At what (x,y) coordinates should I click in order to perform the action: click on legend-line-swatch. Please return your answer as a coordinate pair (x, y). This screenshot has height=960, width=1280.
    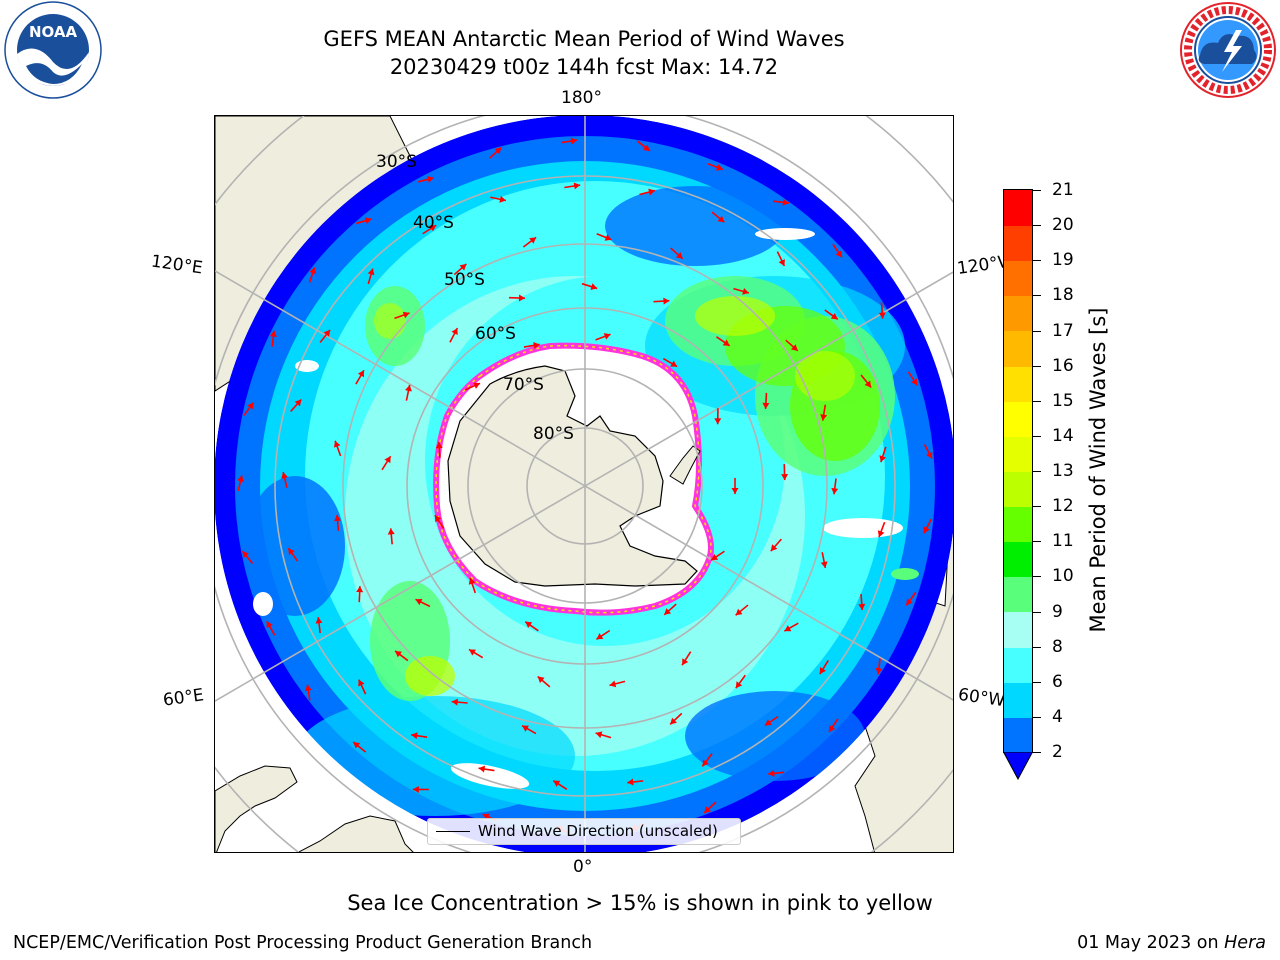
    Looking at the image, I should click on (453, 831).